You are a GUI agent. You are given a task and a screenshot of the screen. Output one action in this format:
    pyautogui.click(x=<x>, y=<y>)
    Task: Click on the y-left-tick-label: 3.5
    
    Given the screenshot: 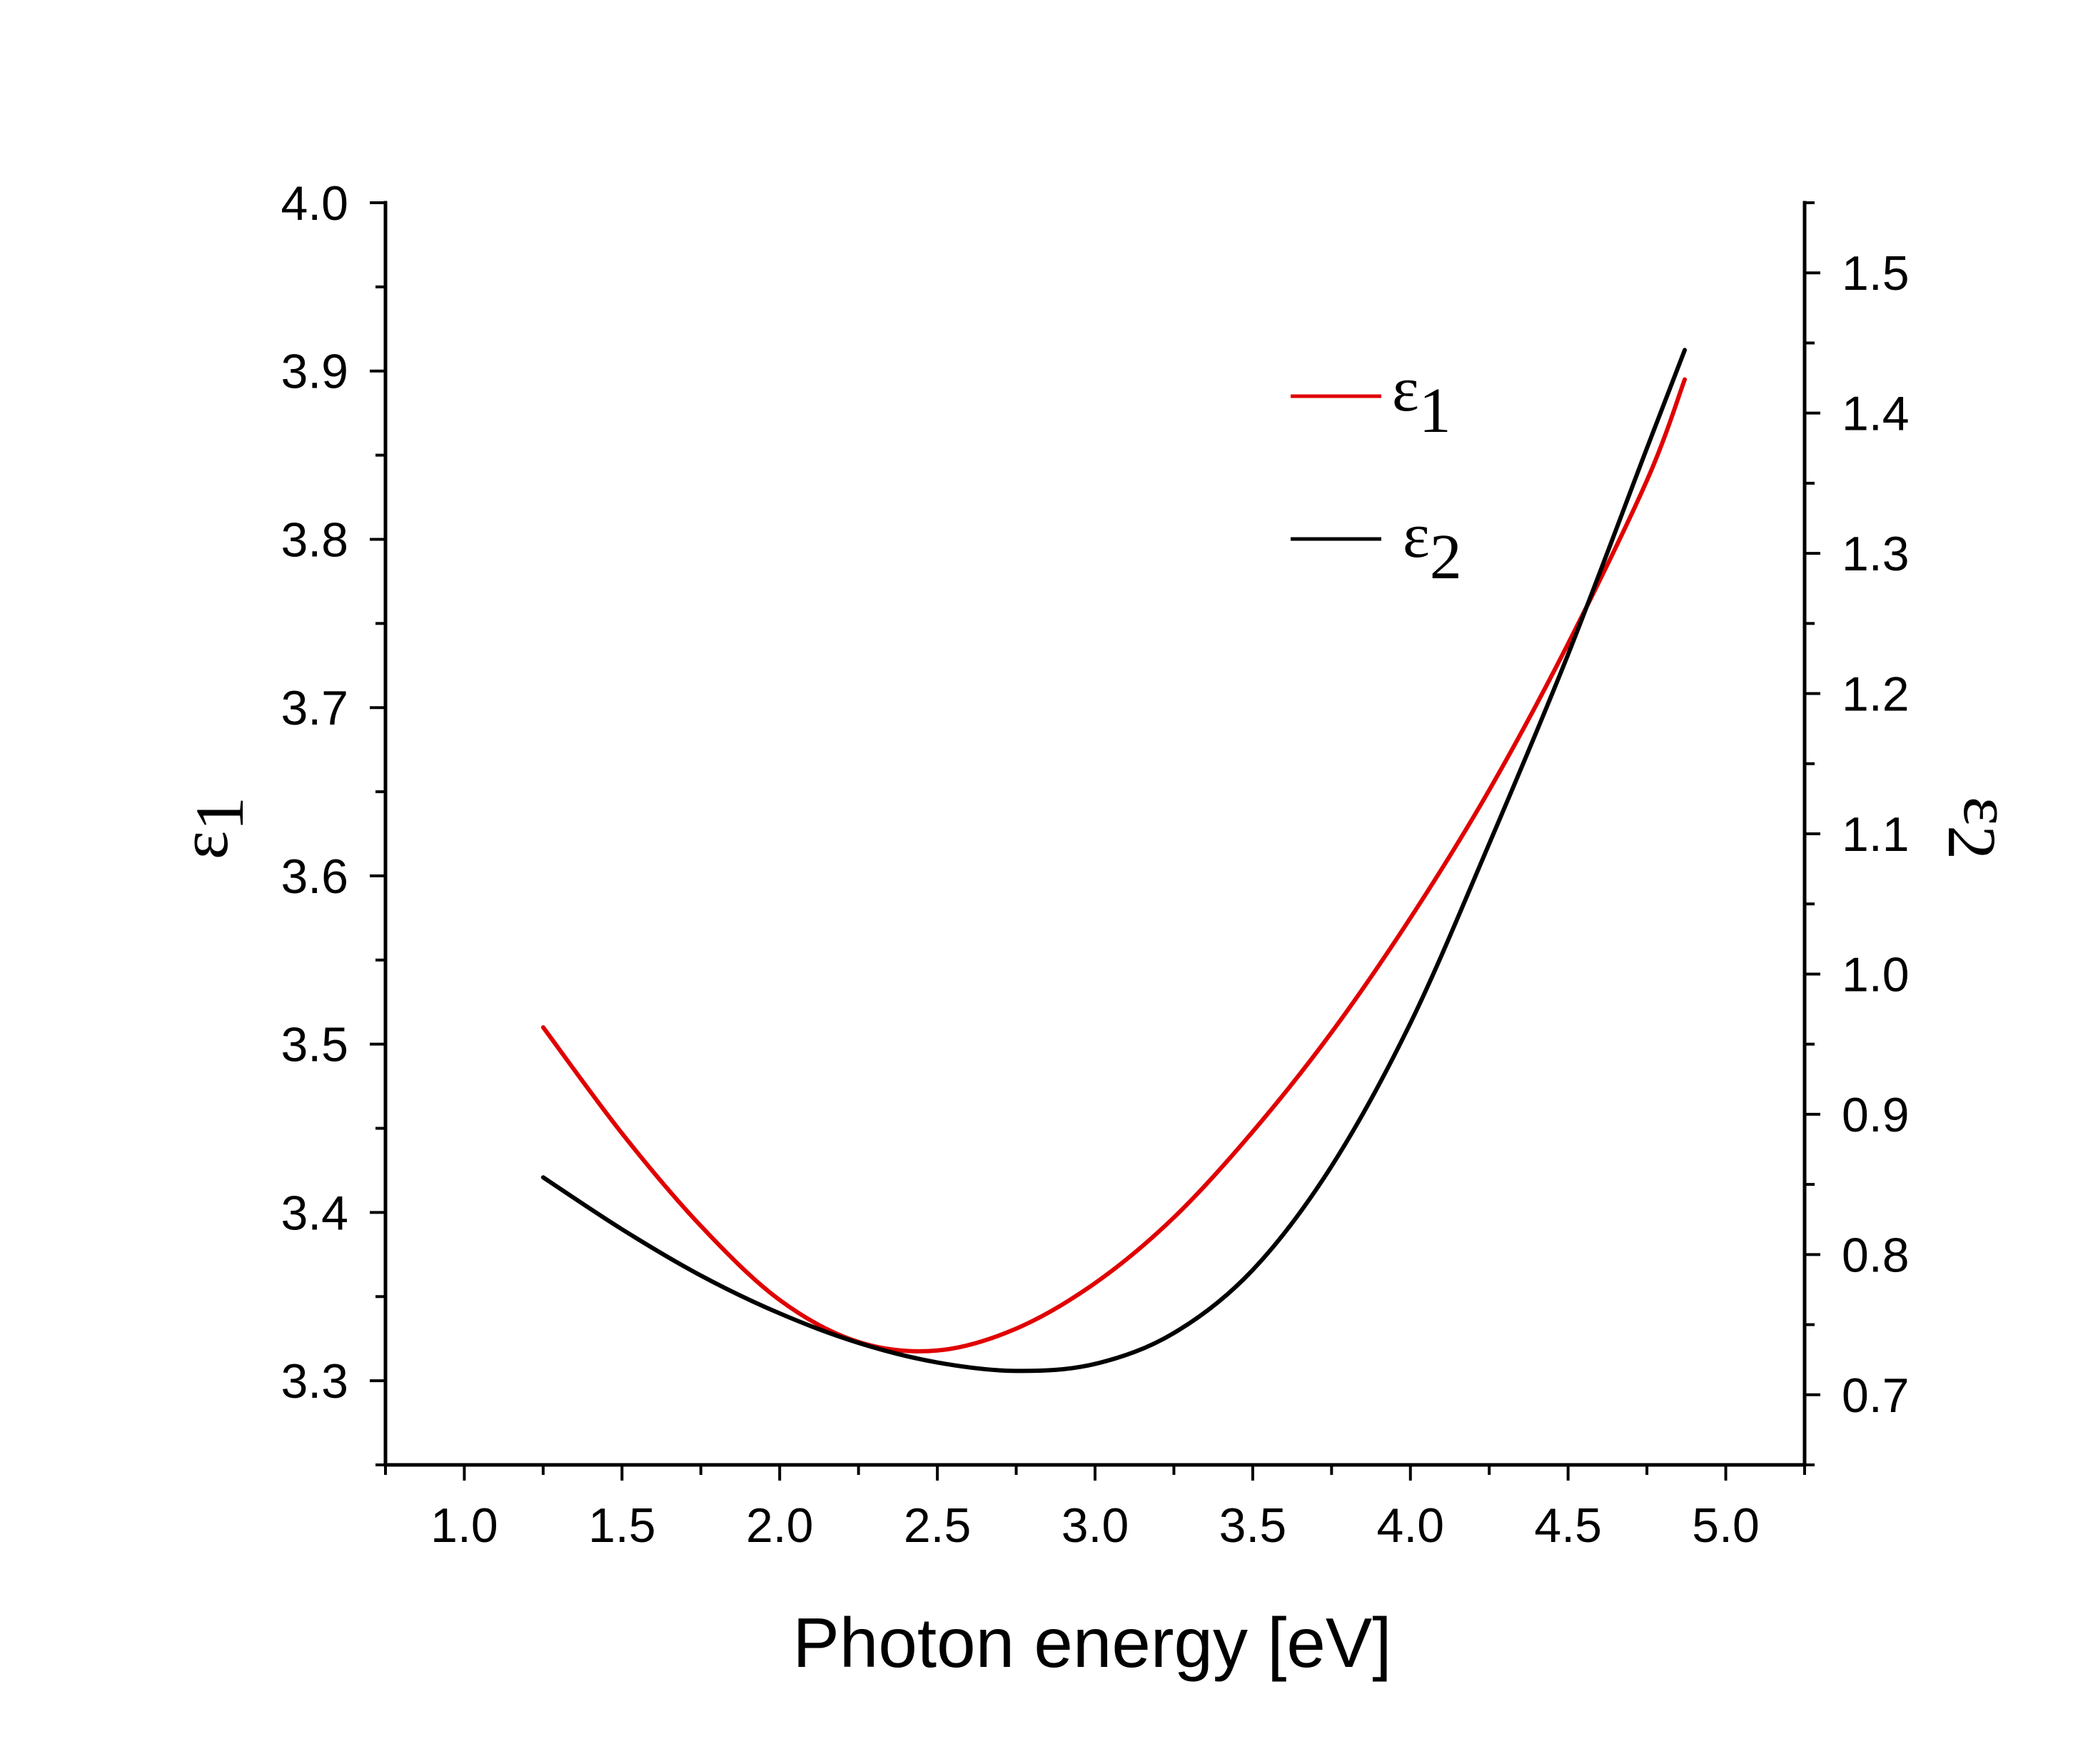 What is the action you would take?
    pyautogui.click(x=314, y=1045)
    